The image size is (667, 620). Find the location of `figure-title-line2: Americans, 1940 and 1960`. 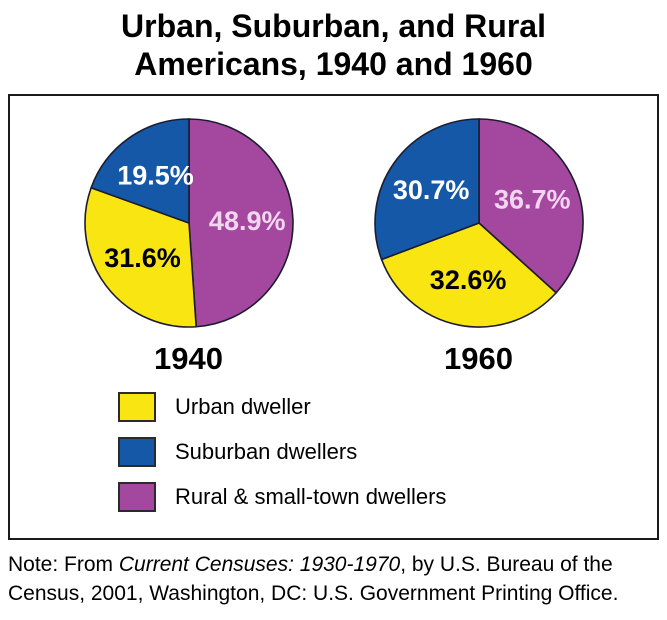

figure-title-line2: Americans, 1940 and 1960 is located at coordinates (333, 64).